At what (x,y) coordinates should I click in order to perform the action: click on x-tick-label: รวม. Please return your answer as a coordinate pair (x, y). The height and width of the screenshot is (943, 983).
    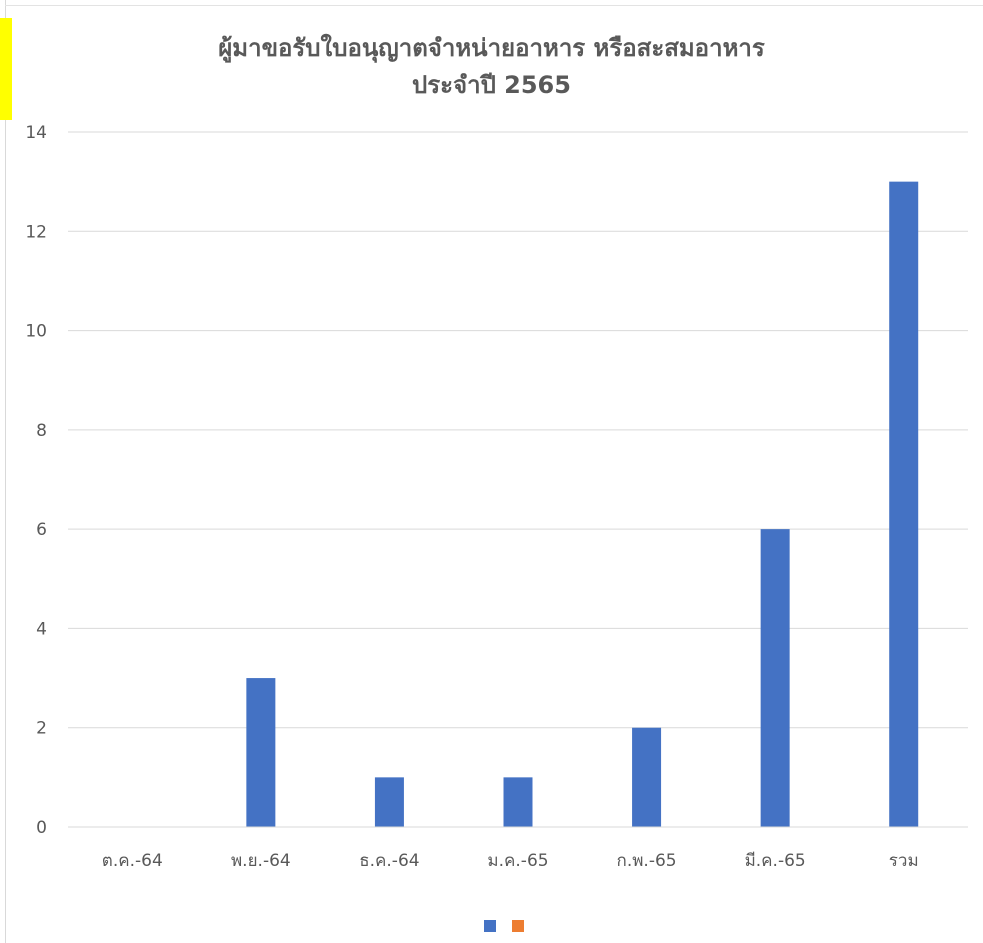
    Looking at the image, I should click on (904, 861).